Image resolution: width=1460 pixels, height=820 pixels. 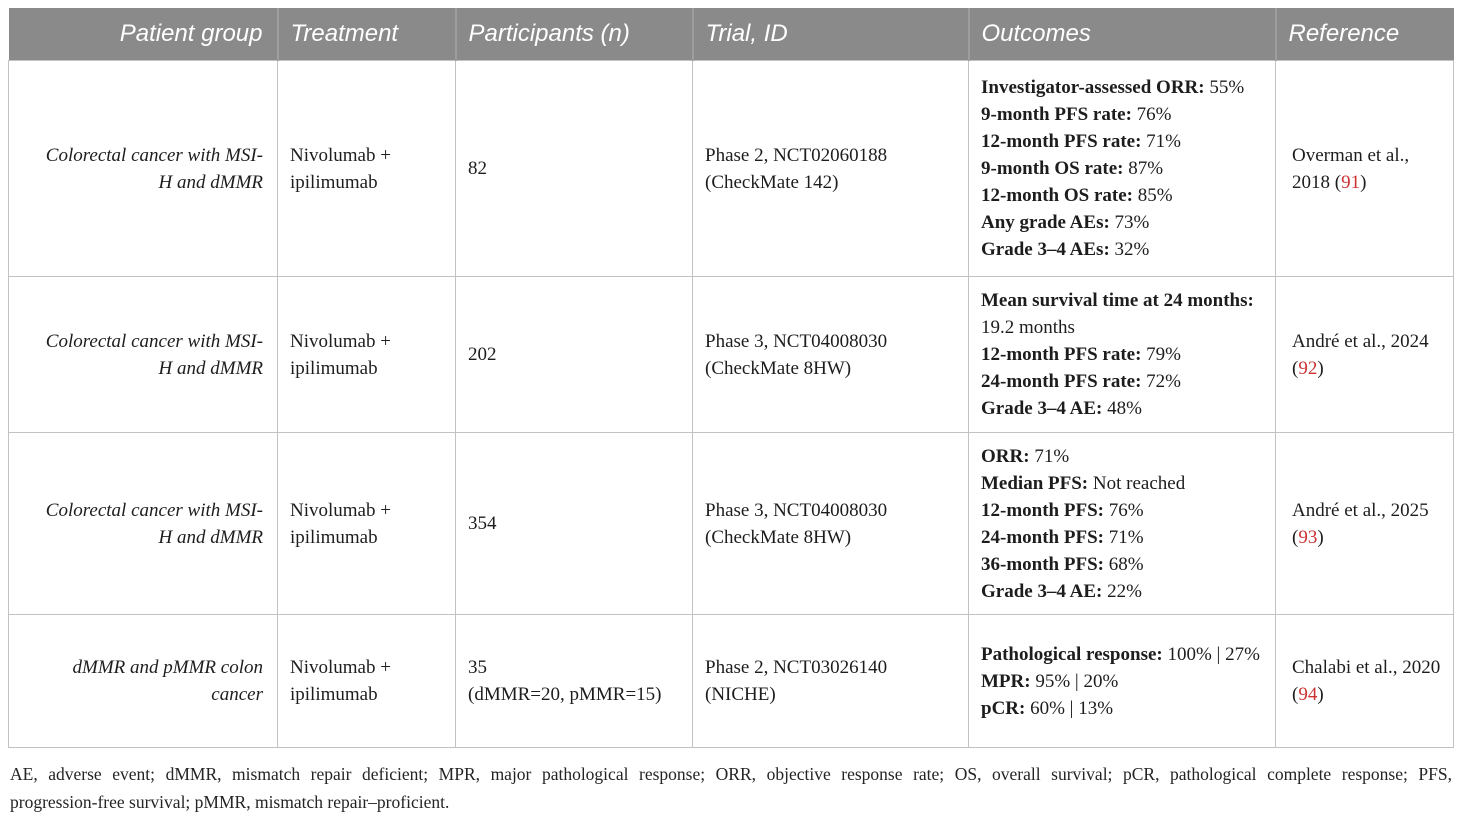 I want to click on outcome-line: 12-month OS rate: 85%, so click(x=1124, y=195).